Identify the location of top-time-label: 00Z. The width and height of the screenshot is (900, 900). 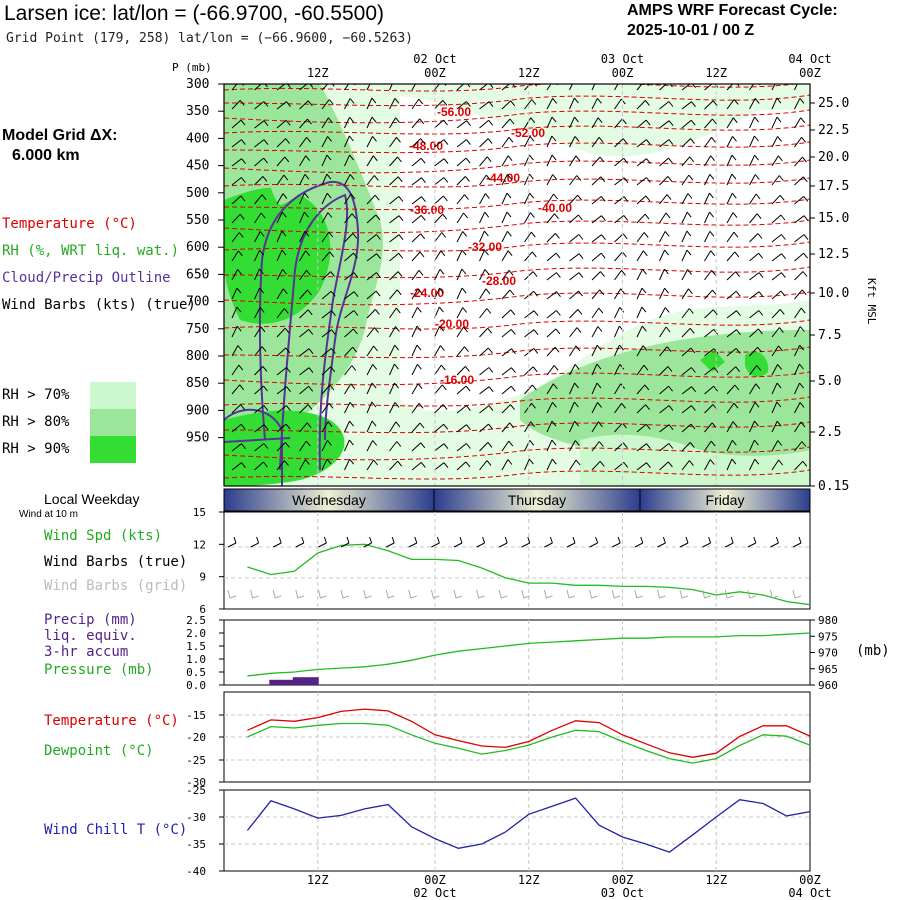
(810, 73).